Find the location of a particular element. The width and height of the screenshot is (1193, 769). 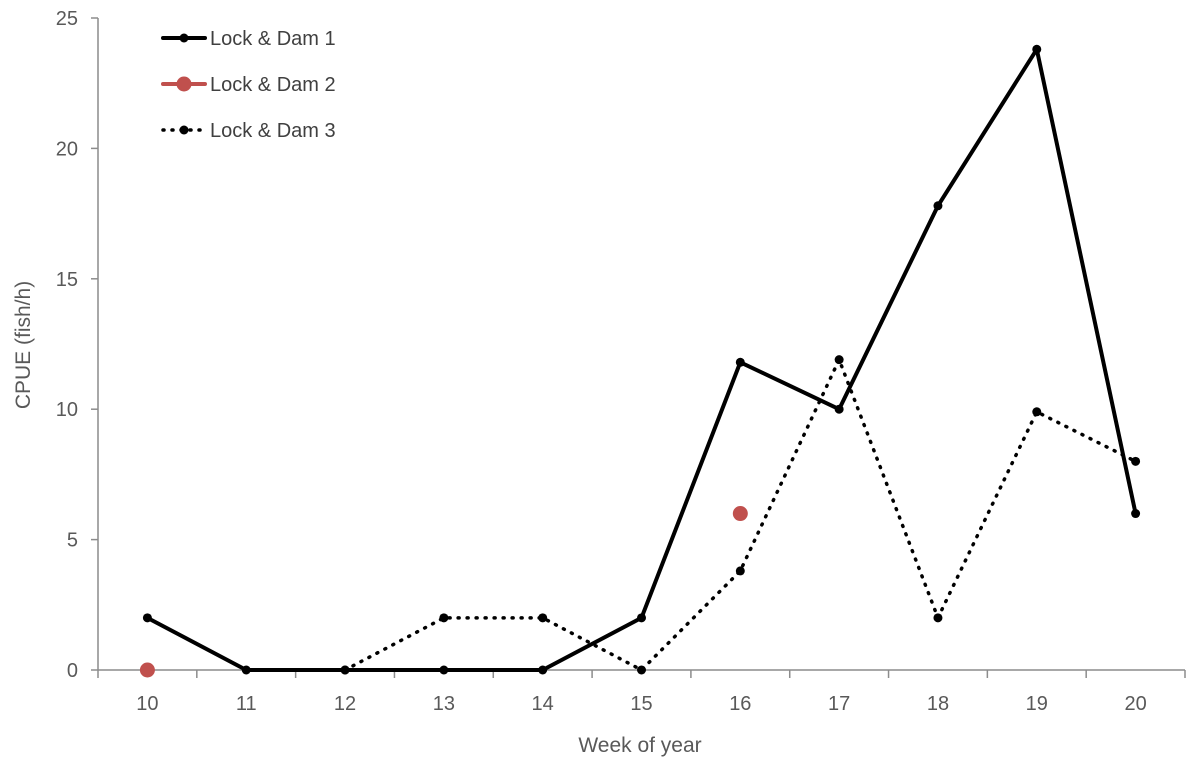

y-tick-label: 5 is located at coordinates (72, 541).